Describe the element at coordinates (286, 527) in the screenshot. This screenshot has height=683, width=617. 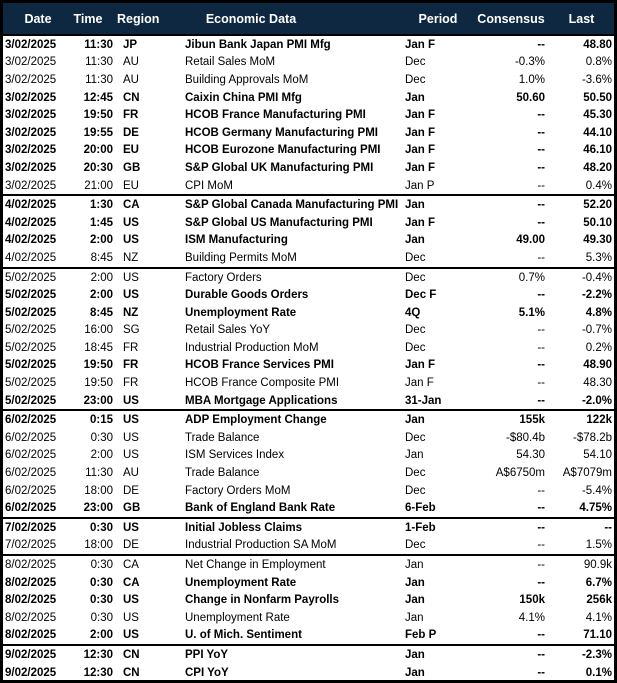
I see `event-cell: Initial Jobless Claims` at that location.